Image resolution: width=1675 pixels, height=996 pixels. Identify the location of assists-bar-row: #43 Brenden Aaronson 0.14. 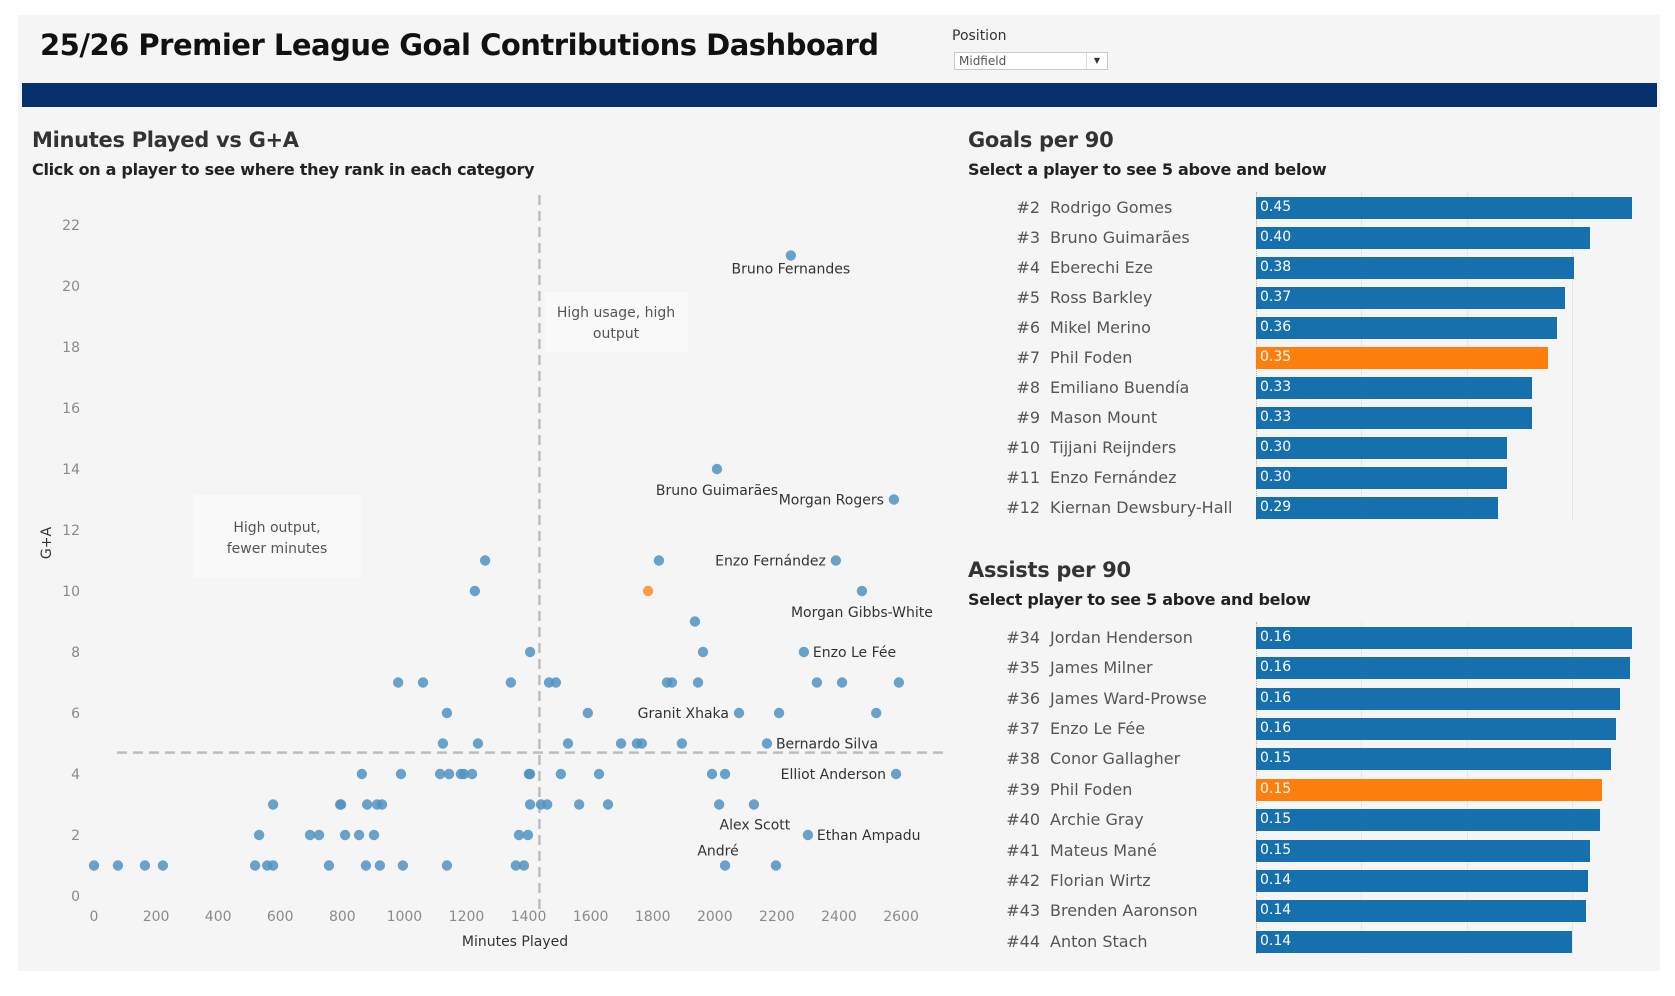
(1300, 911).